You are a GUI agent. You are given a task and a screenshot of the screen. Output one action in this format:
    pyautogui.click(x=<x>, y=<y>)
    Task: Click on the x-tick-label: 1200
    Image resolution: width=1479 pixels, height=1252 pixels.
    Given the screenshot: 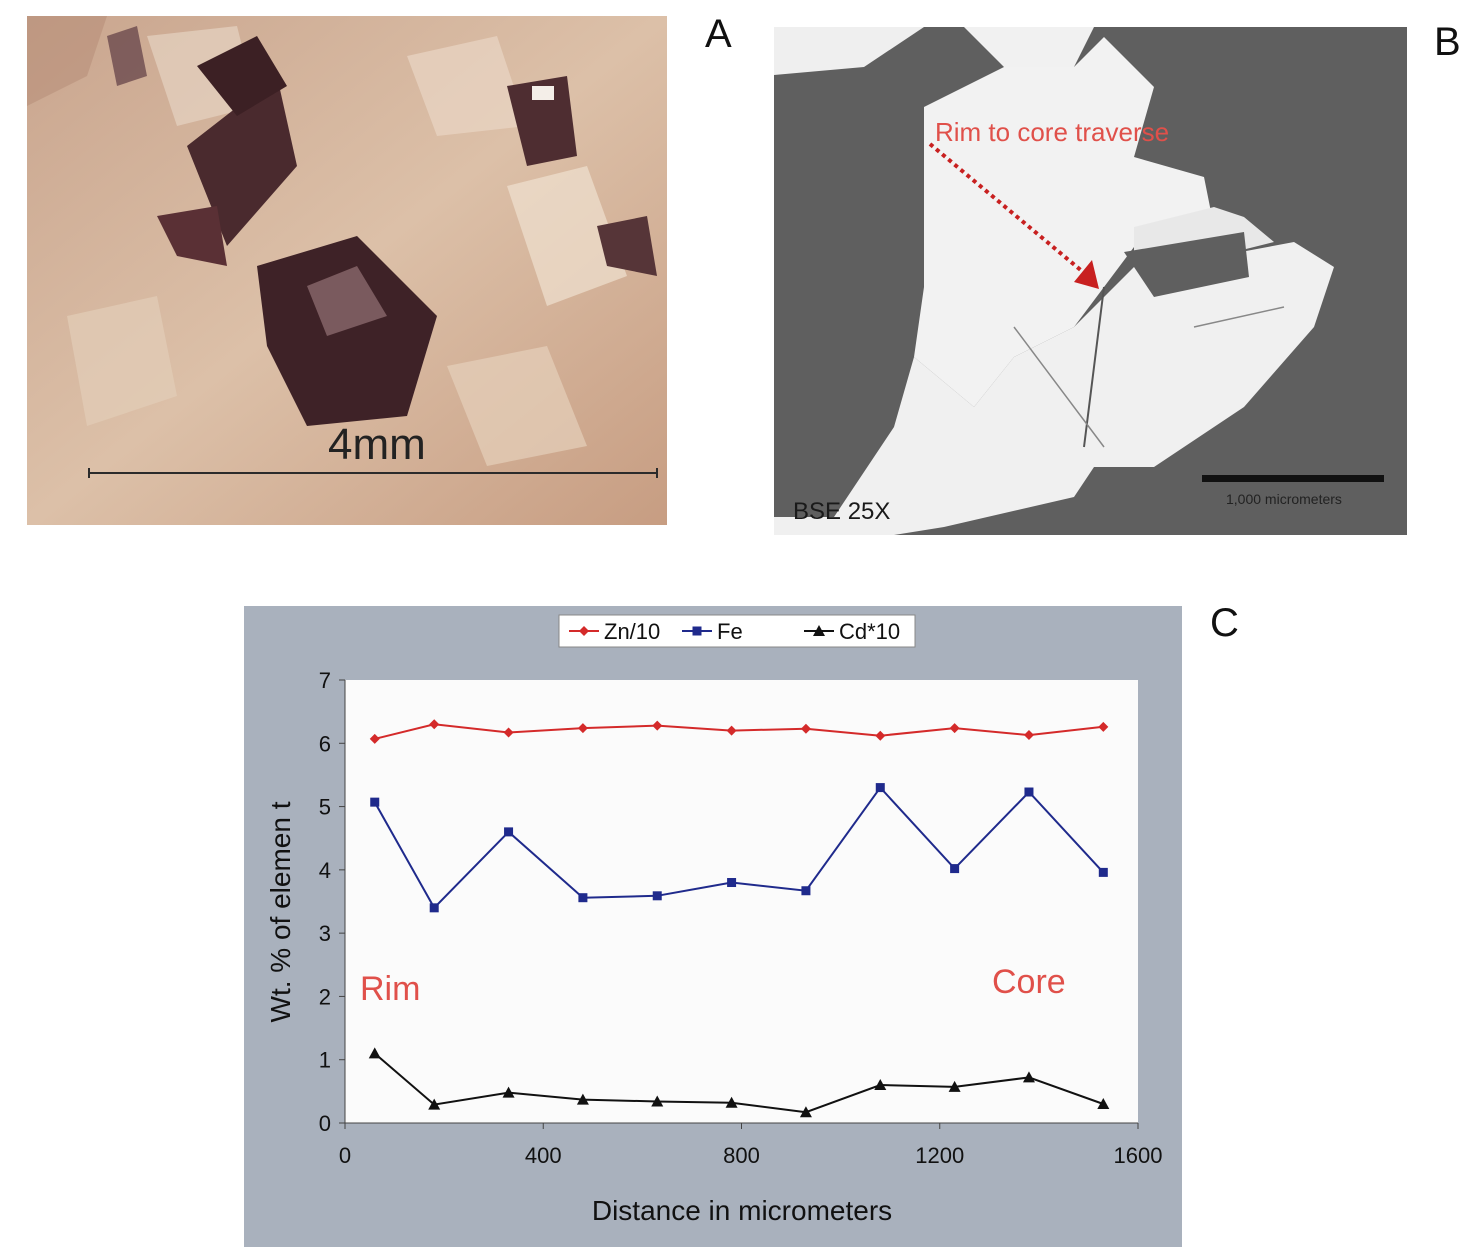 What is the action you would take?
    pyautogui.click(x=939, y=1155)
    